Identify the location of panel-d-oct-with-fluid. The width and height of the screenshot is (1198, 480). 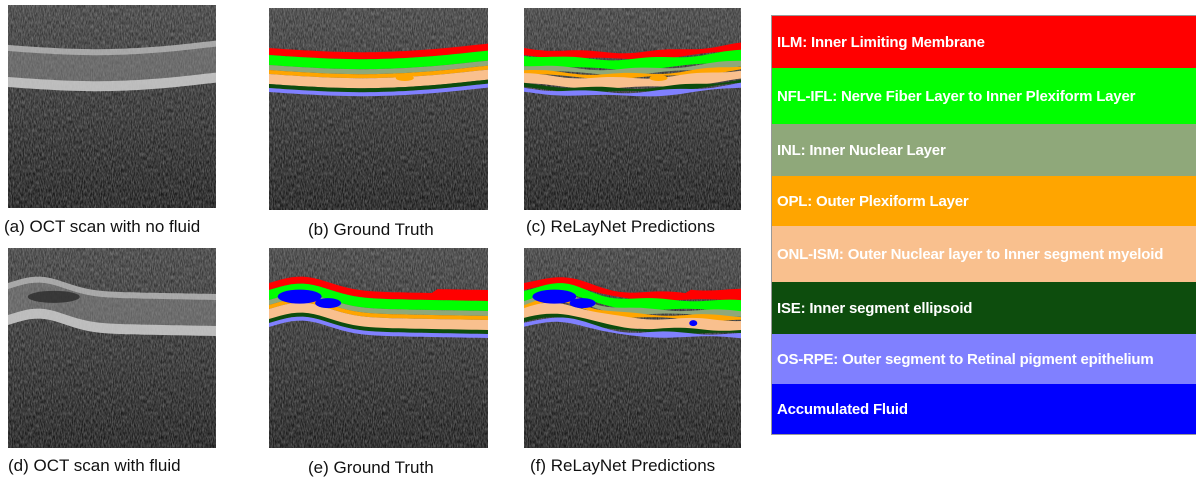
(112, 348).